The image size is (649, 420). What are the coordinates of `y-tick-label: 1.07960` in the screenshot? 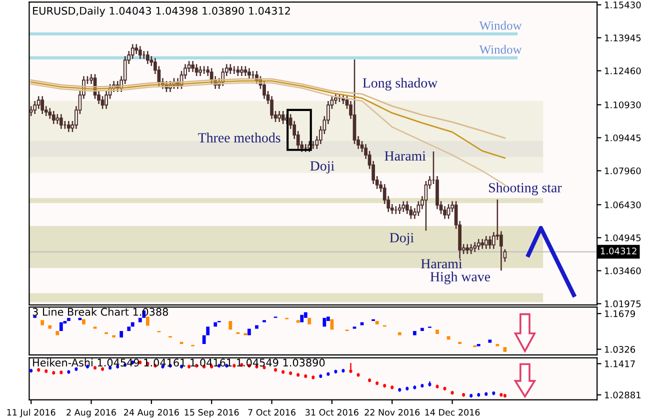 It's located at (623, 170).